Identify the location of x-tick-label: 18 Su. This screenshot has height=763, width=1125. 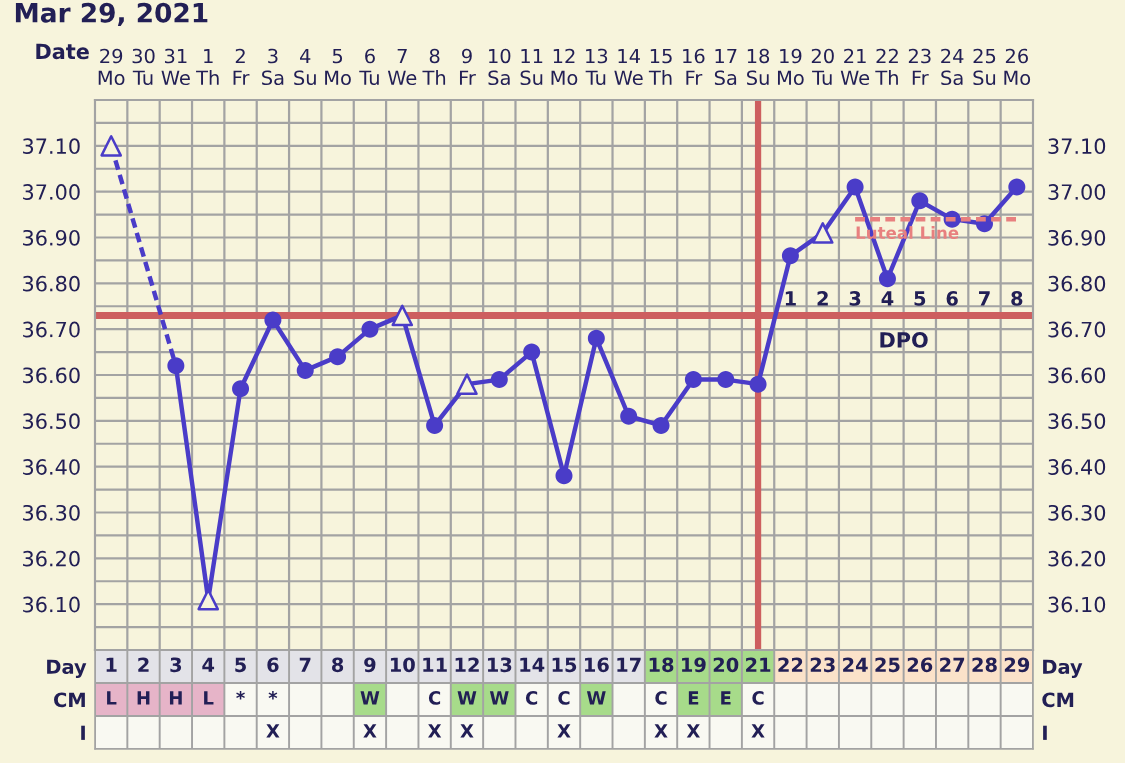
(758, 67).